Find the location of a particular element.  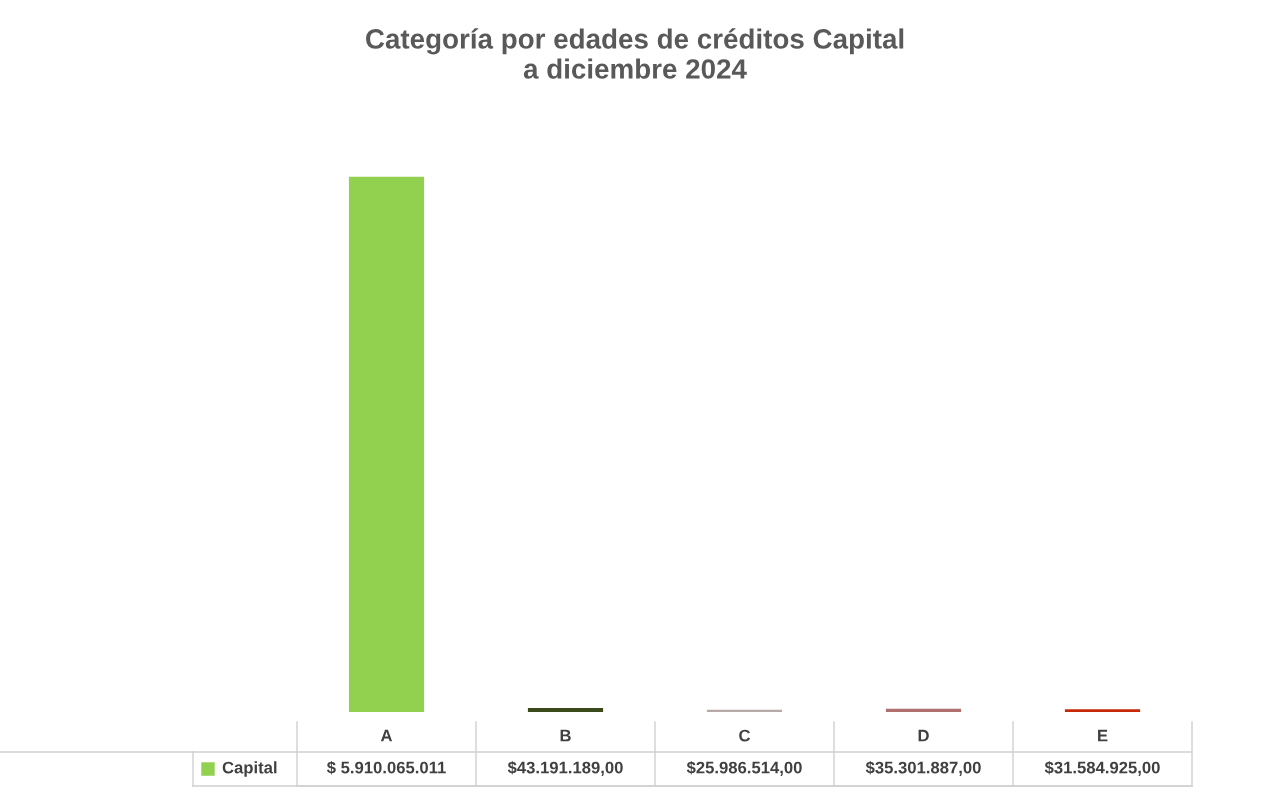

x-tick-label: A is located at coordinates (386, 735).